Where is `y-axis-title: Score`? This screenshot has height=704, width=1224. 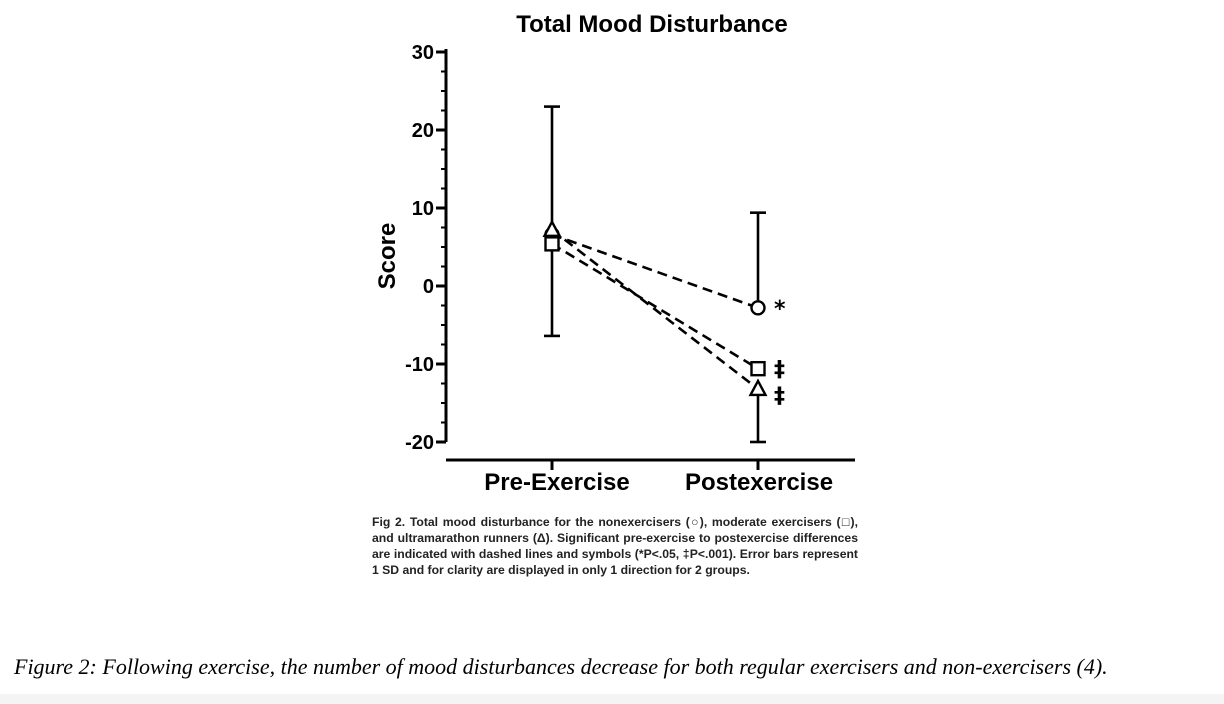
y-axis-title: Score is located at coordinates (387, 256).